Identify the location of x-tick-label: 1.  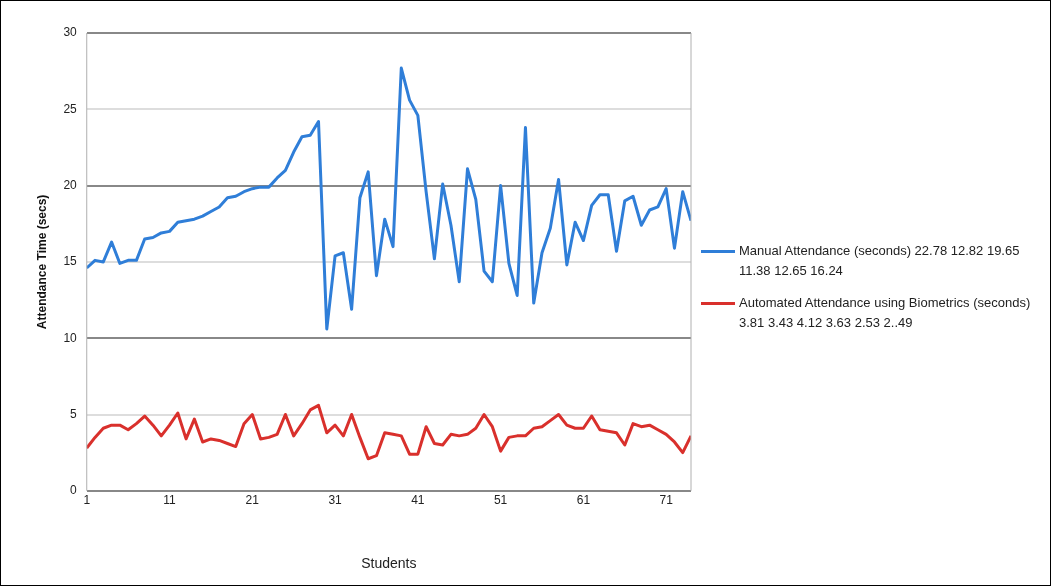
(87, 500).